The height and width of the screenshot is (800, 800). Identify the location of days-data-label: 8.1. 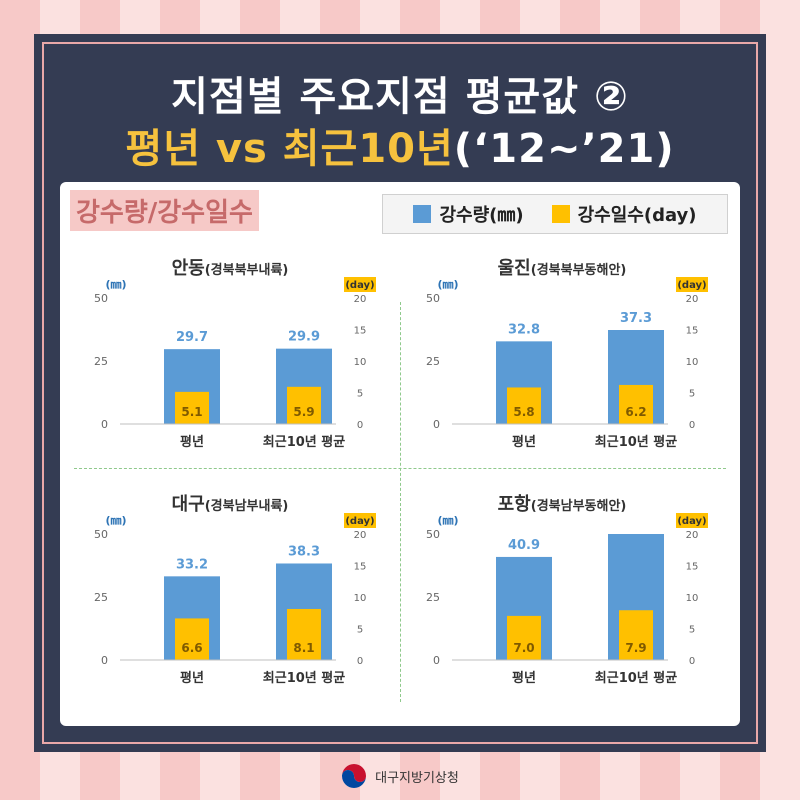
(303, 648).